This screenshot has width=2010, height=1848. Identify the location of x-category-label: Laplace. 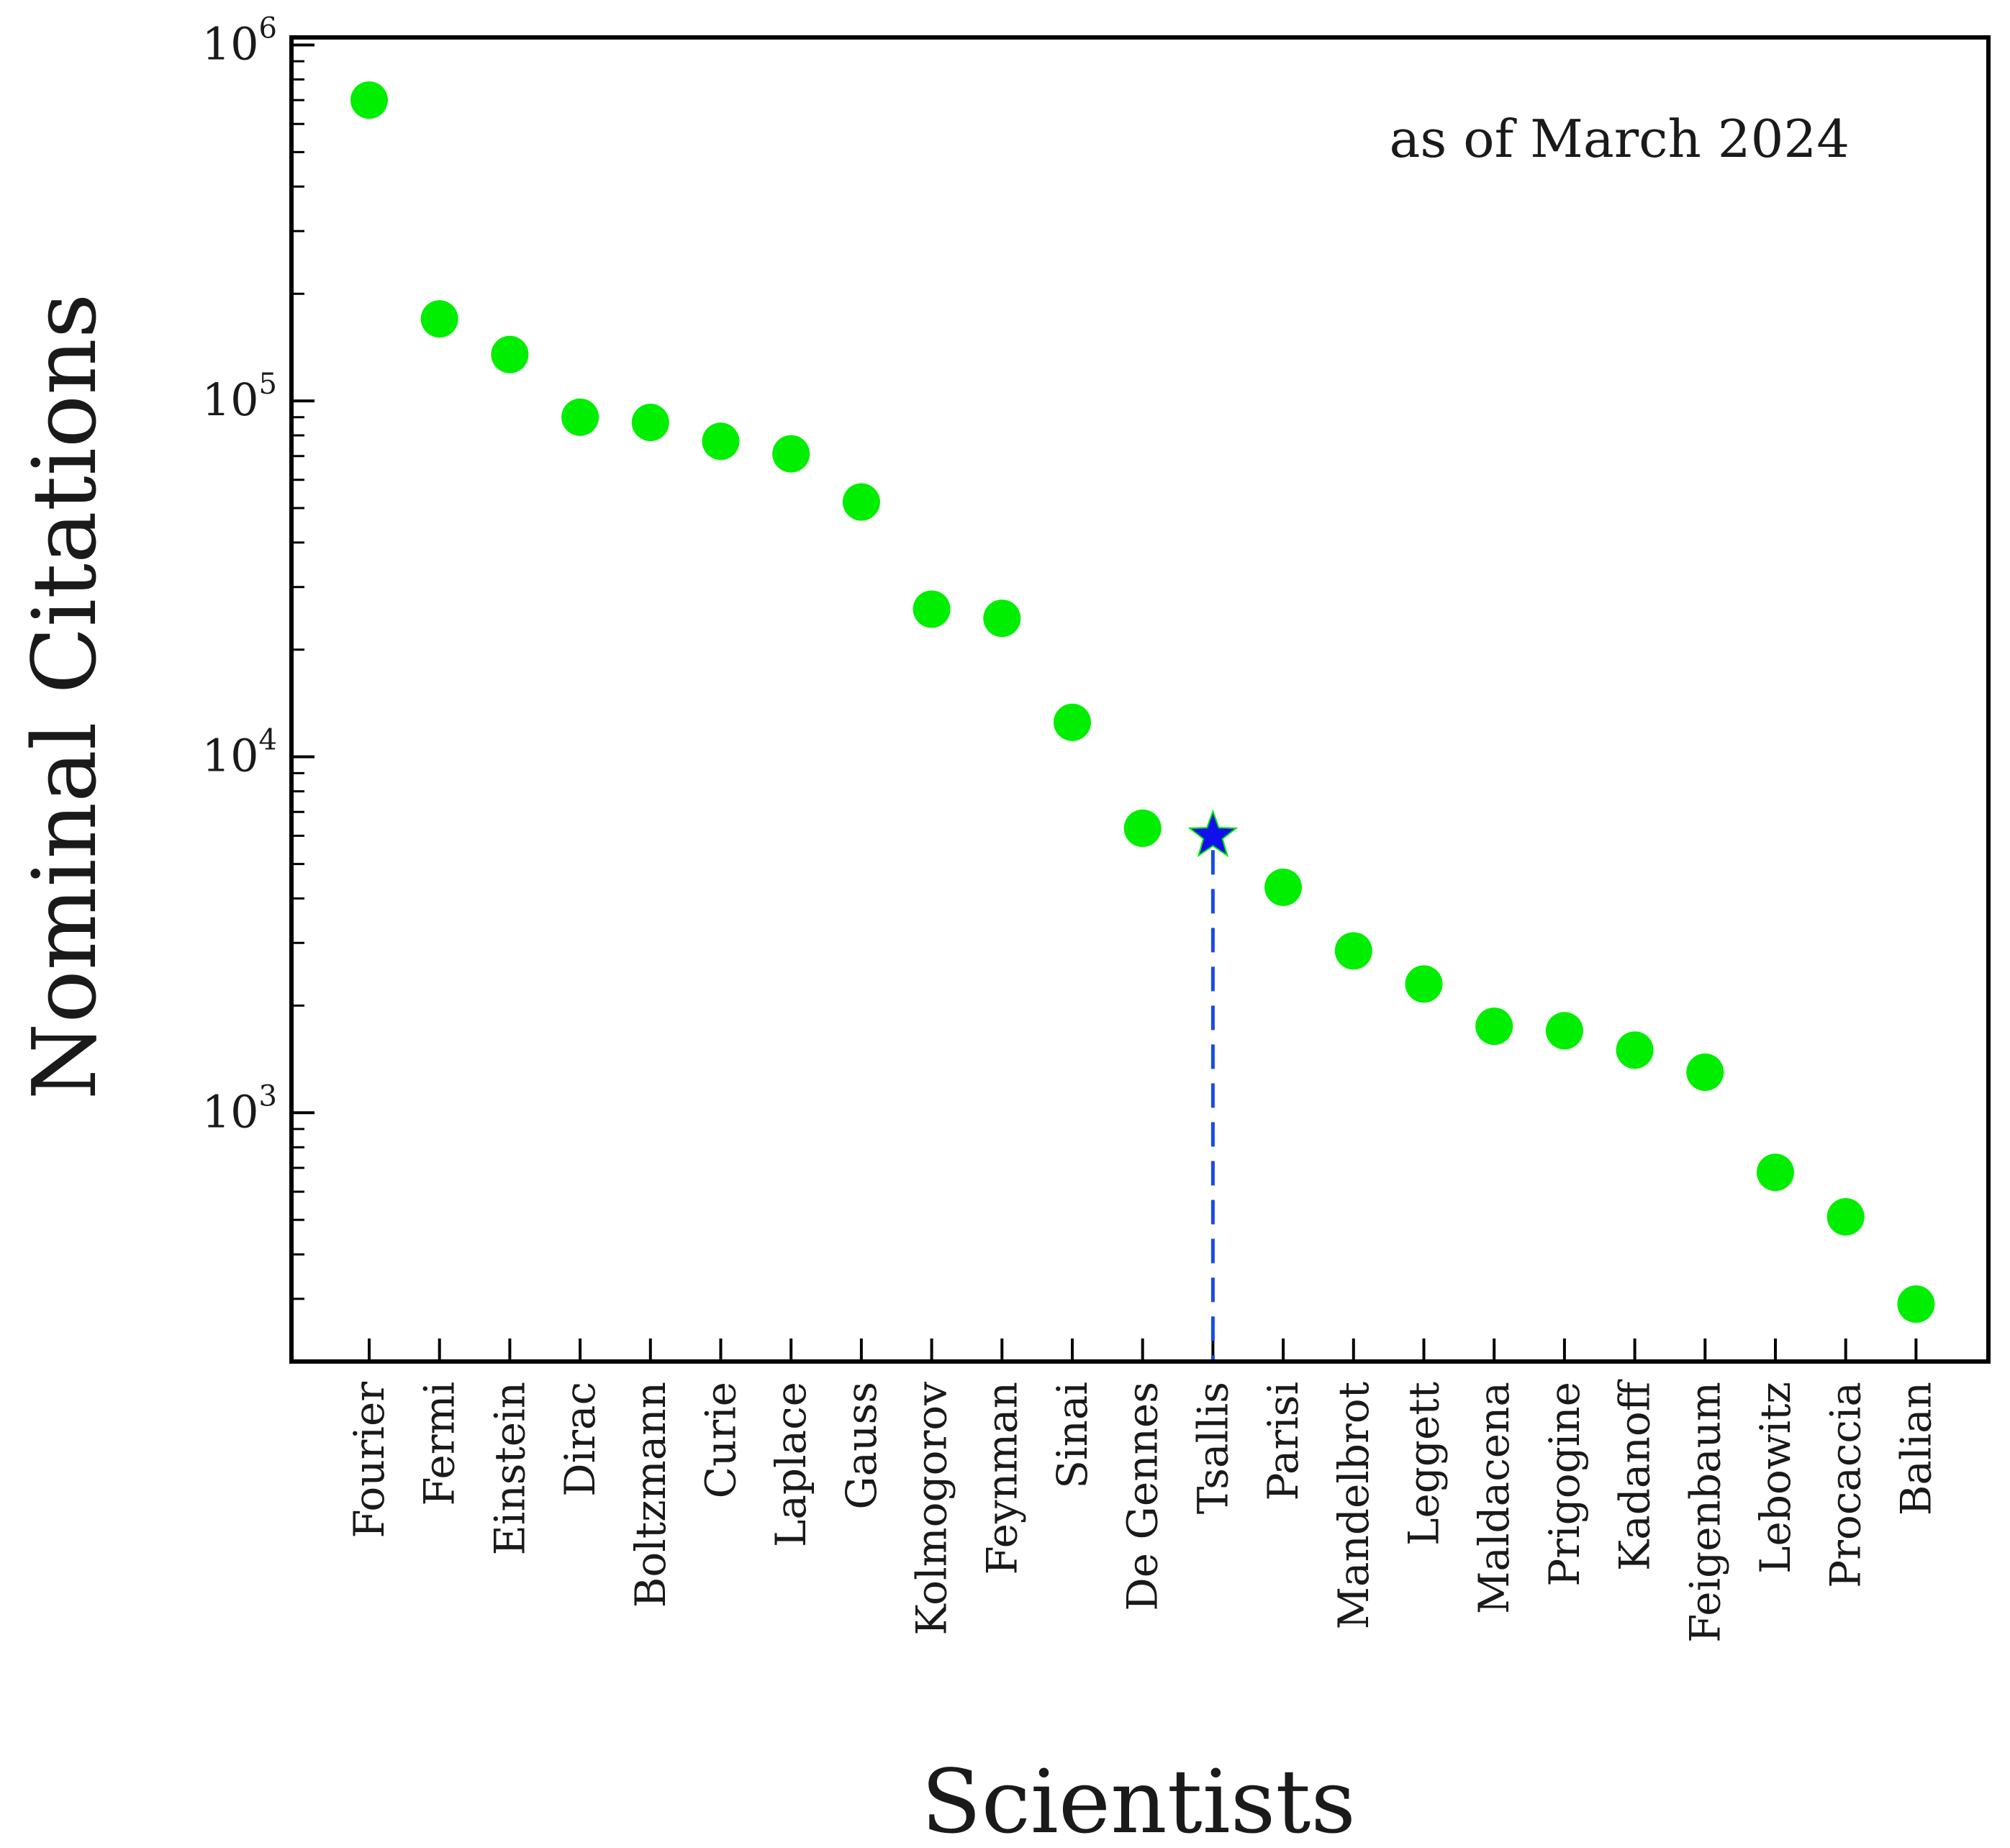
(791, 1464).